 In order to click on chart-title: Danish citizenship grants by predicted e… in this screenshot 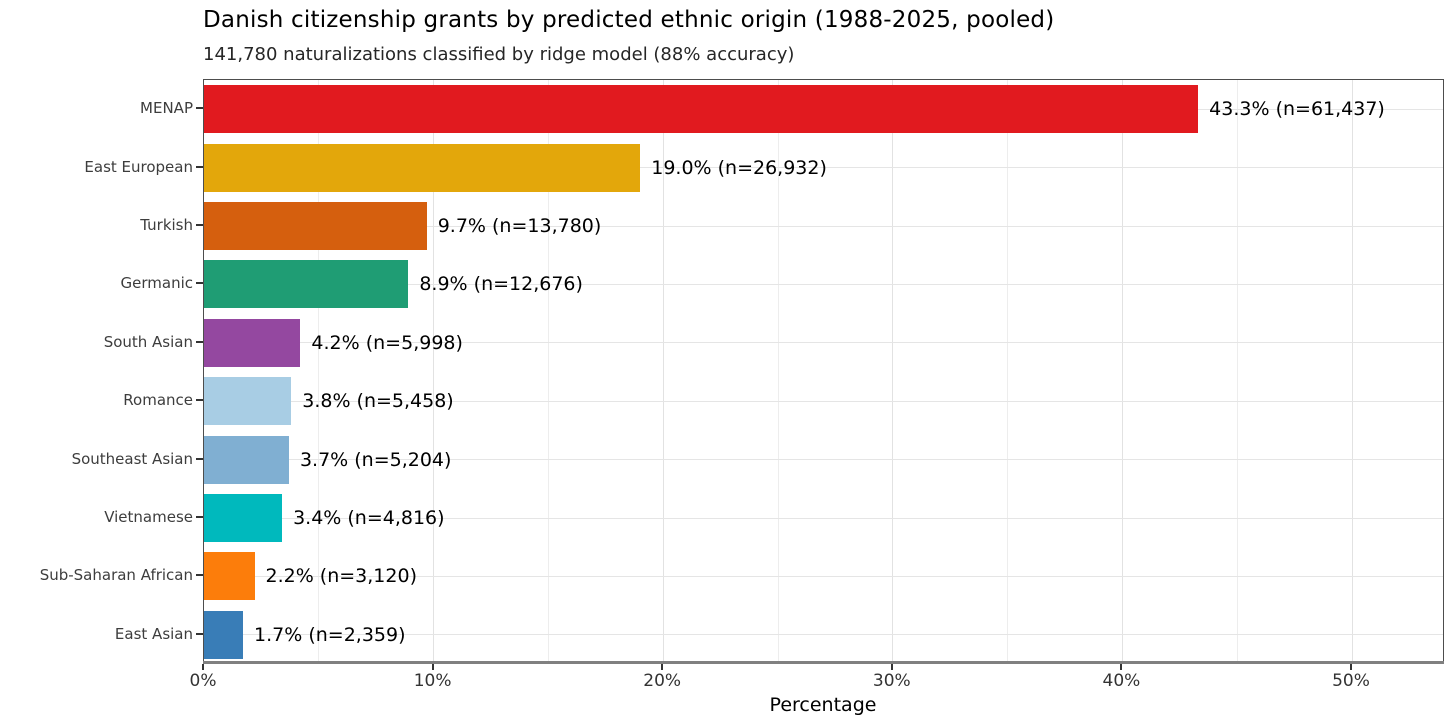, I will do `click(629, 20)`.